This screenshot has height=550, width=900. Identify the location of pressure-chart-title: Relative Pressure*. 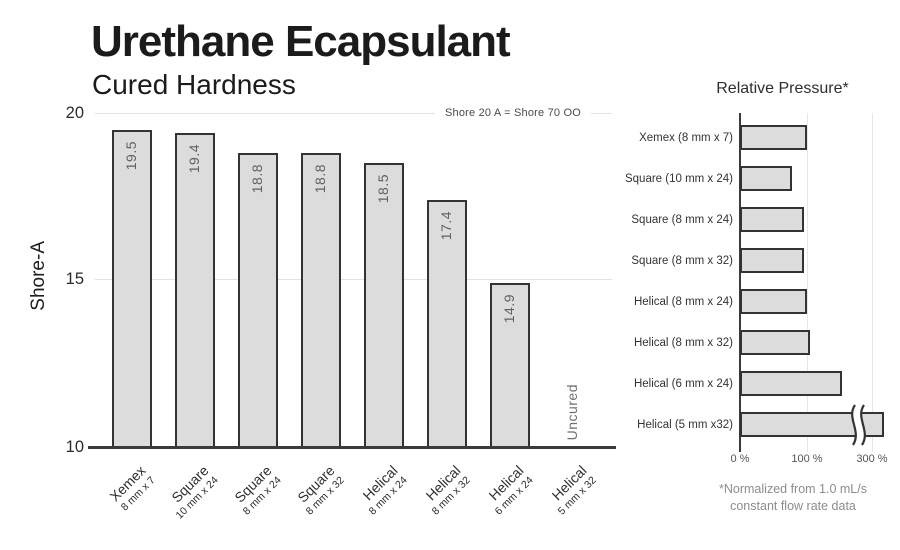
(782, 88).